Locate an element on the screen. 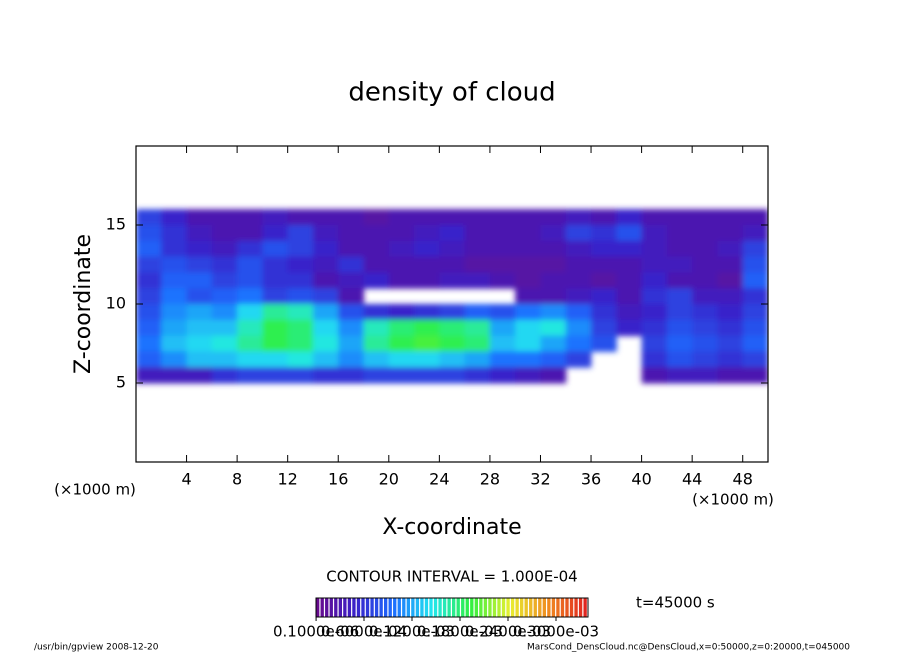 The width and height of the screenshot is (904, 654). x-tick-label: 8 is located at coordinates (237, 479).